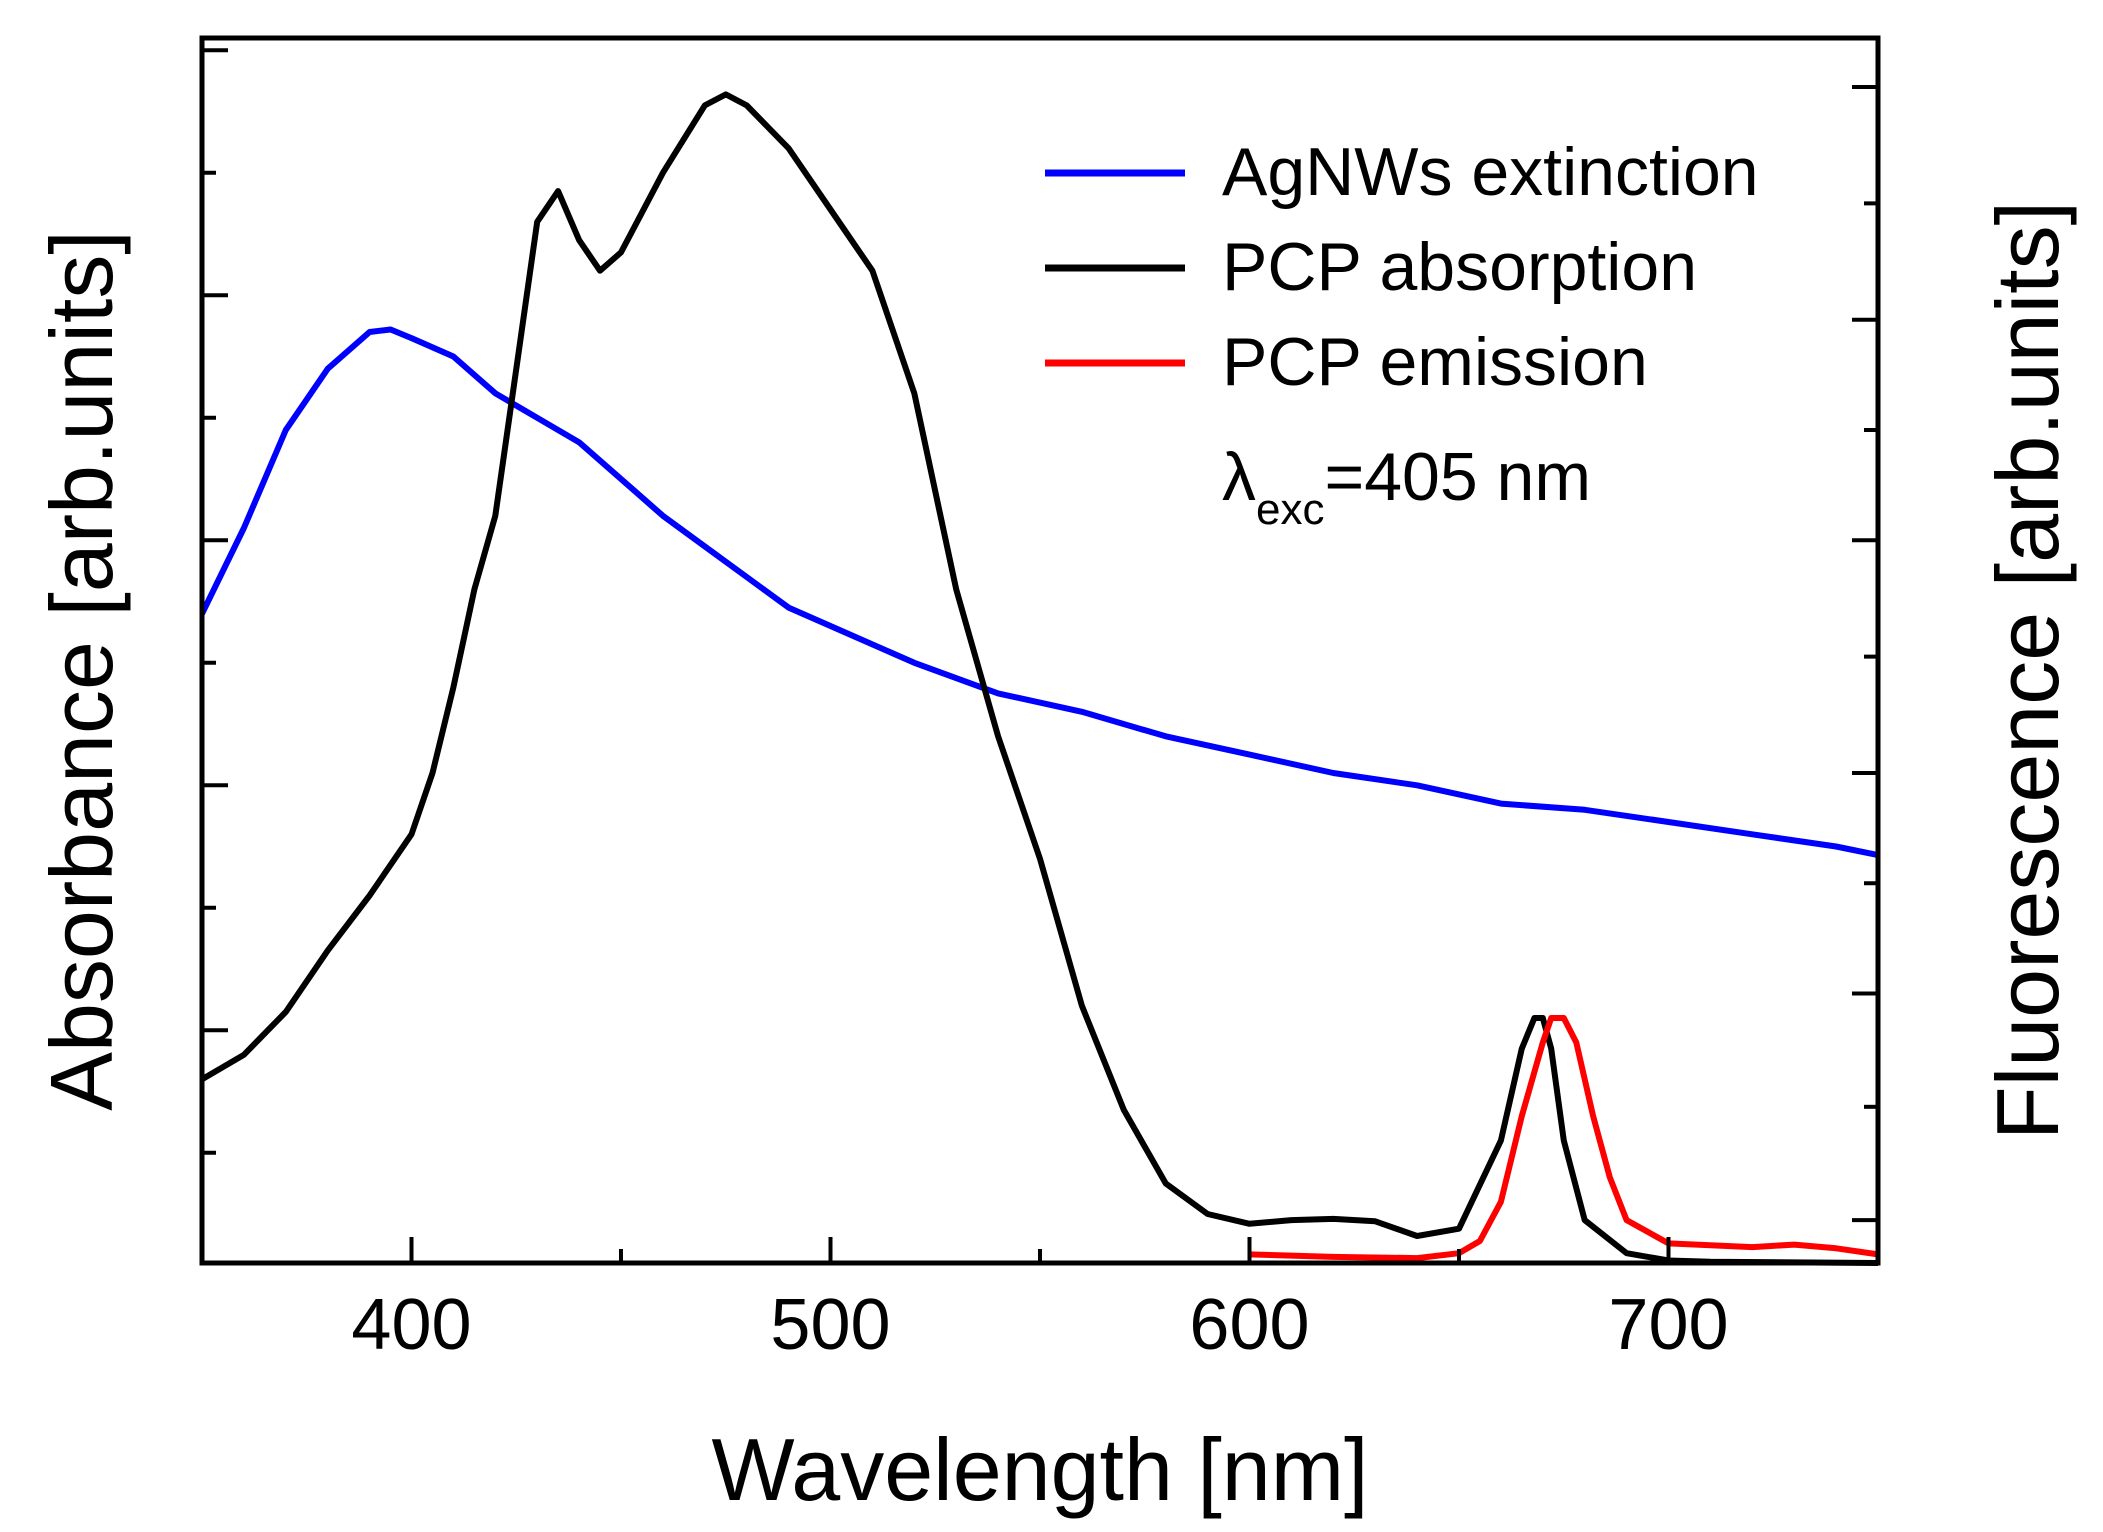 Image resolution: width=2103 pixels, height=1532 pixels. What do you see at coordinates (830, 1325) in the screenshot?
I see `x-tick-label: 500` at bounding box center [830, 1325].